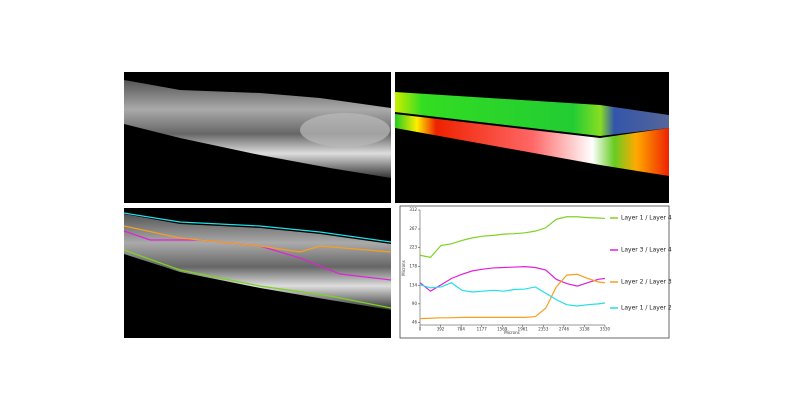  Describe the element at coordinates (257, 273) in the screenshot. I see `segmented-scan` at that location.